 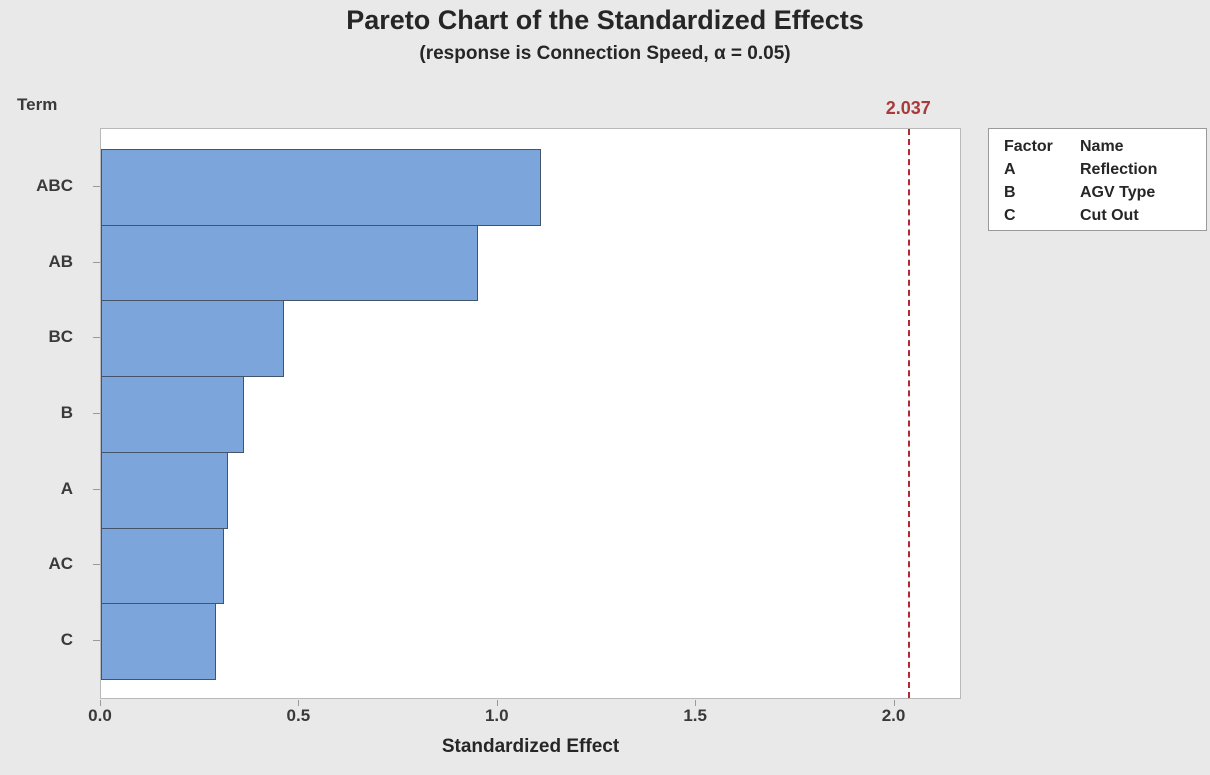 What do you see at coordinates (524, 717) in the screenshot?
I see `x-axis-tick-labels: 0.0 0.5 1.0 1.5 2.0` at bounding box center [524, 717].